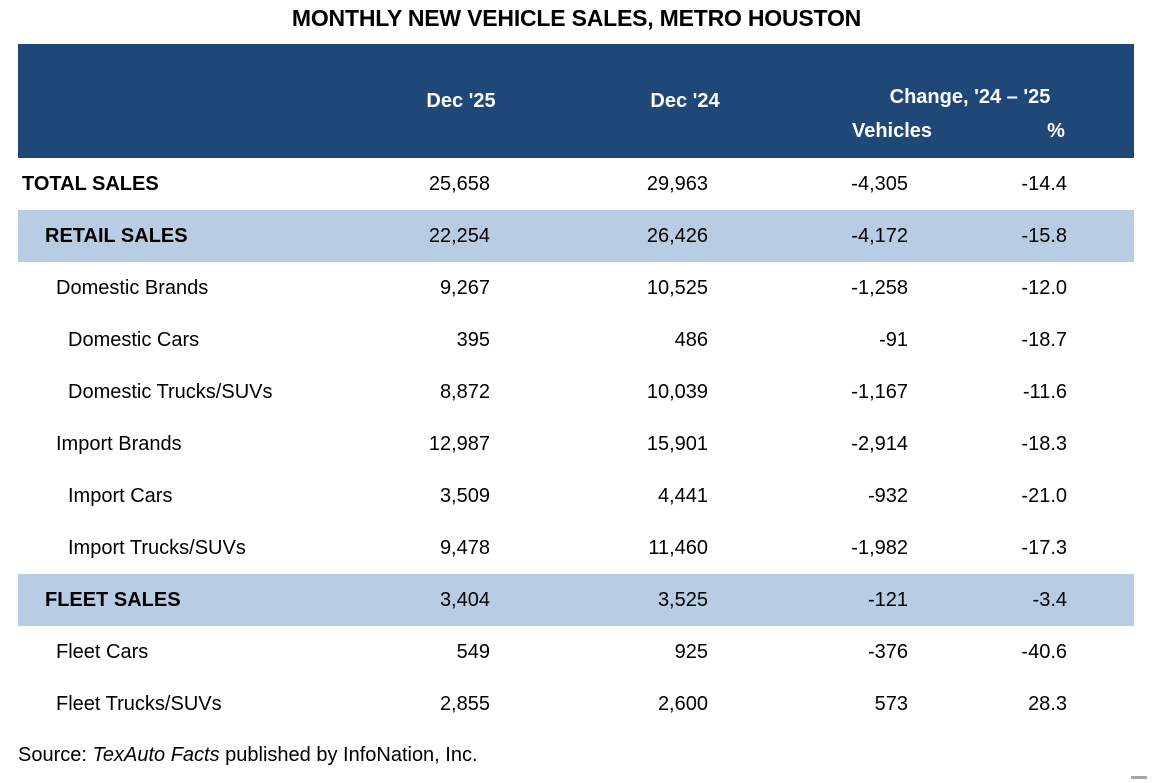  Describe the element at coordinates (892, 131) in the screenshot. I see `column-header-change-vehicles: Vehicles` at that location.